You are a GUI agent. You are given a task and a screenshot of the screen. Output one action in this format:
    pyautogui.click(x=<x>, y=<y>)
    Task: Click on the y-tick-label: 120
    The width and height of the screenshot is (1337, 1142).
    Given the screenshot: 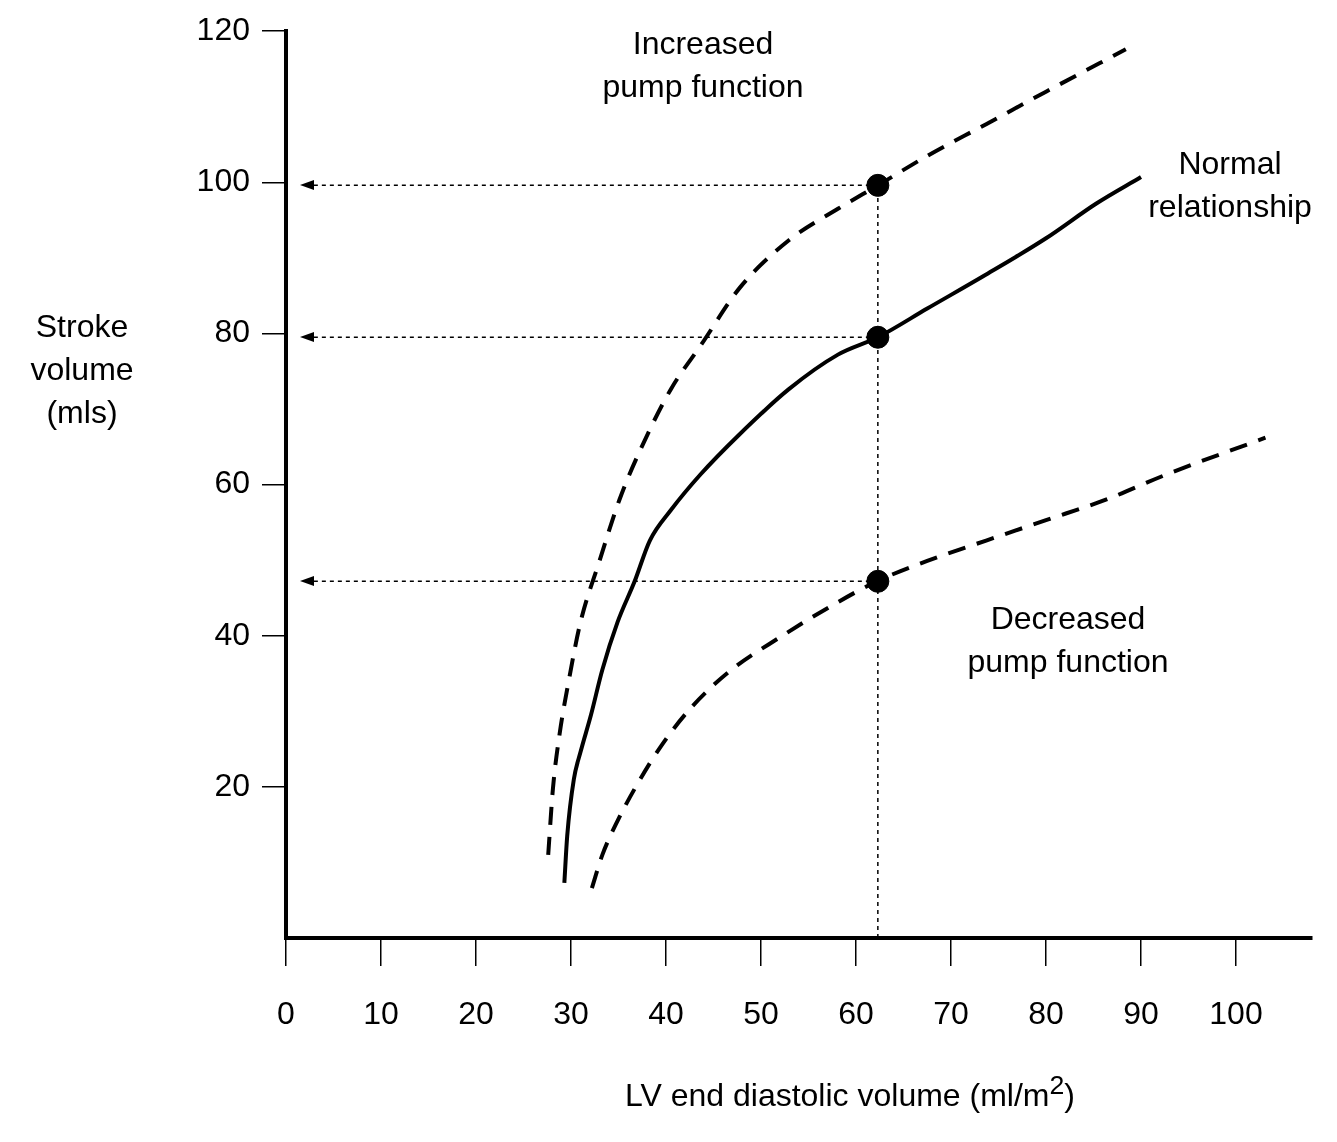 What is the action you would take?
    pyautogui.click(x=223, y=29)
    